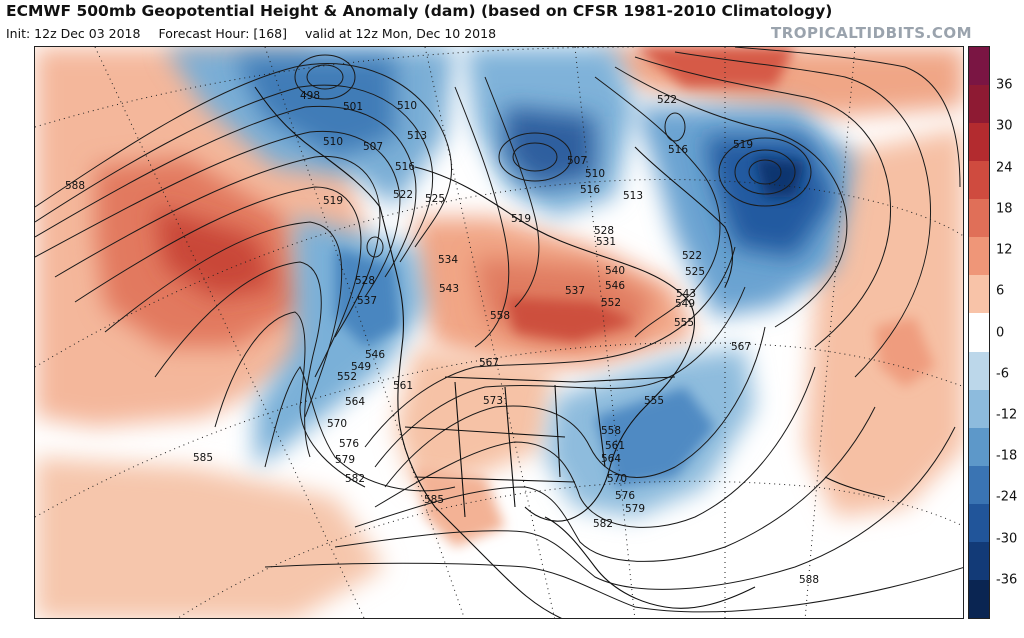 This screenshot has height=638, width=1024. I want to click on contour-height-label: 549, so click(361, 367).